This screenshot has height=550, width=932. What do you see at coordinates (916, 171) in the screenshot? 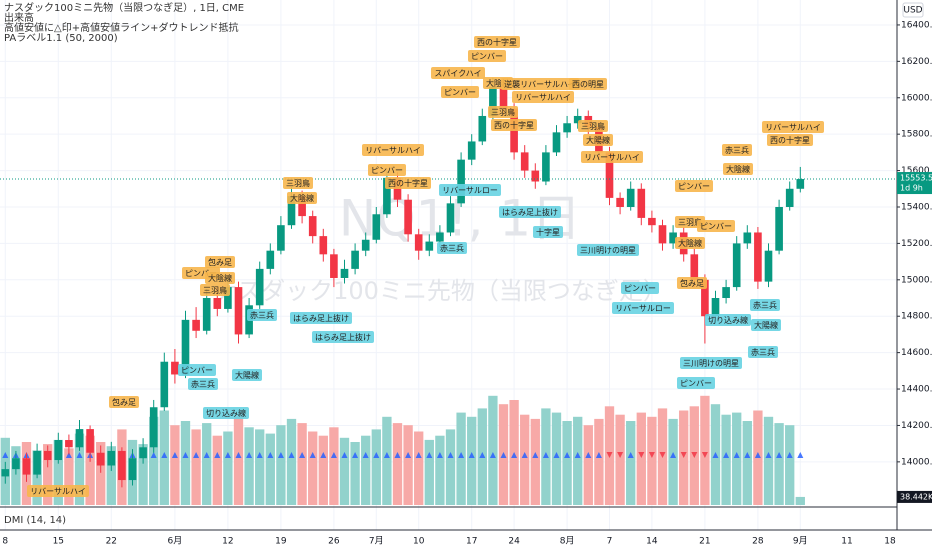
I see `y-tick-label: 15600.00` at bounding box center [916, 171].